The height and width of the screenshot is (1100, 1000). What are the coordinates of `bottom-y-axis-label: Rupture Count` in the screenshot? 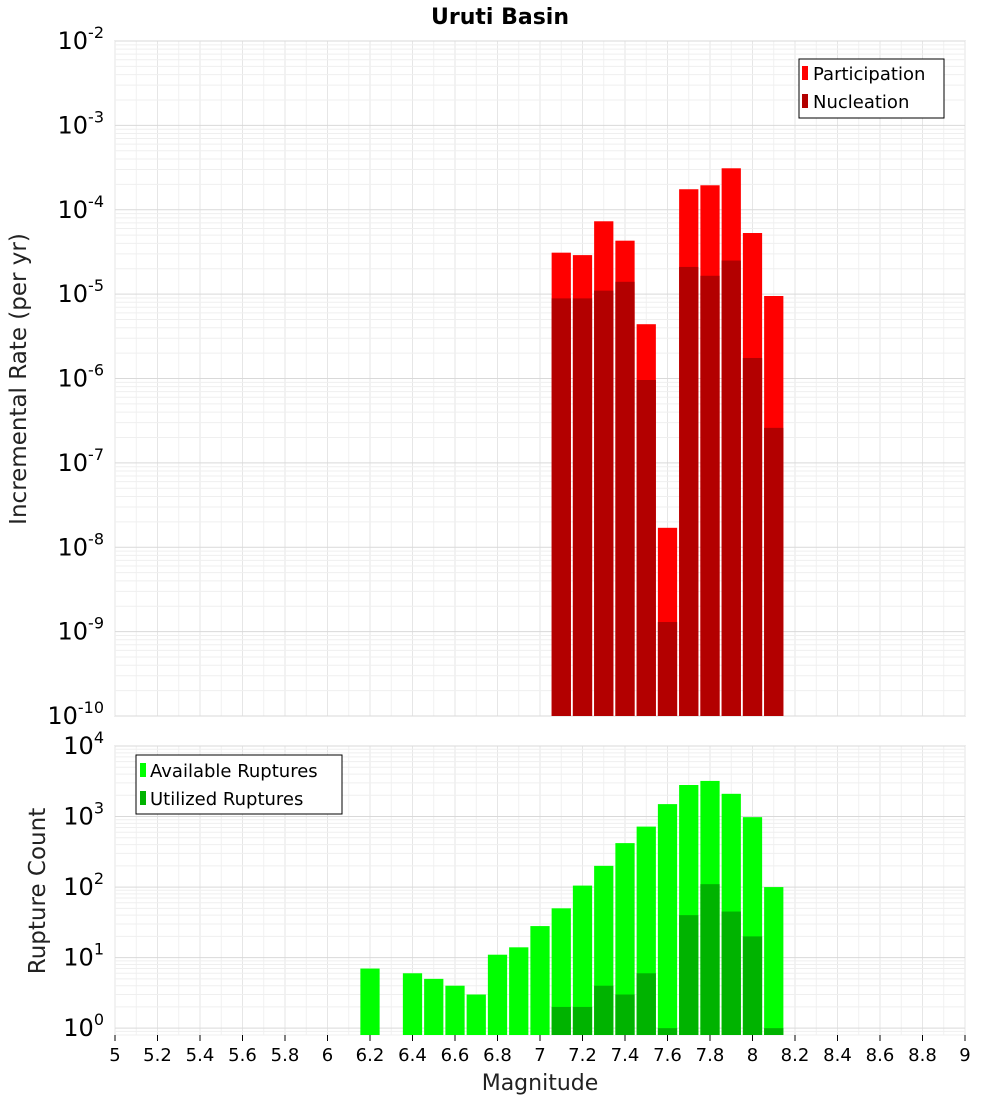 It's located at (38, 891).